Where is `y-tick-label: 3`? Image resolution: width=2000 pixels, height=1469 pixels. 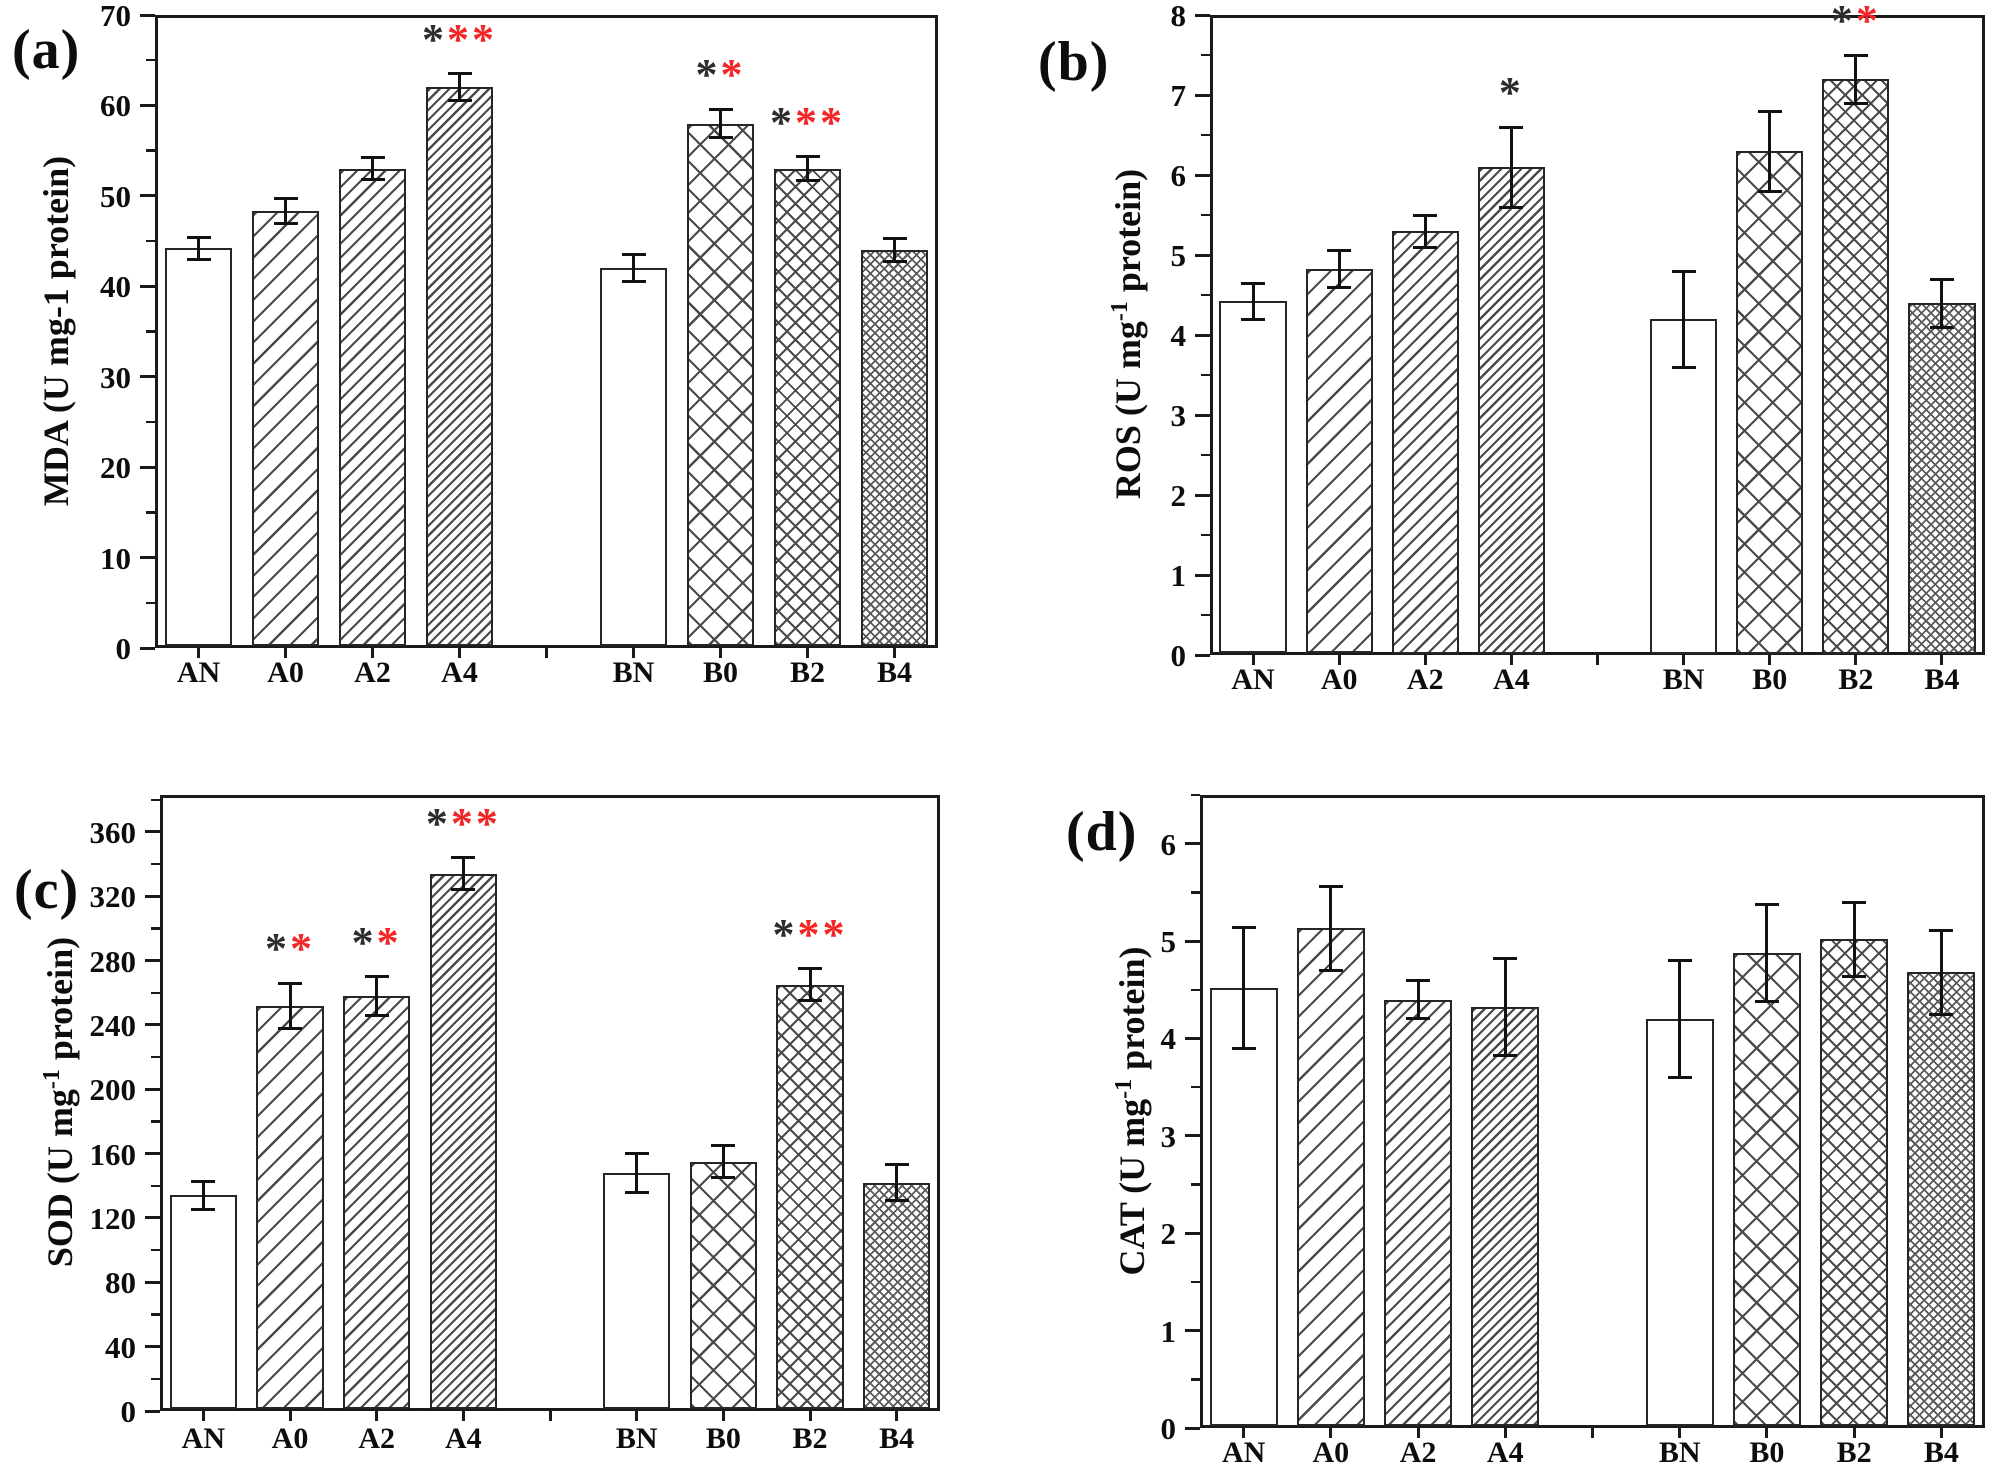 y-tick-label: 3 is located at coordinates (1168, 1136).